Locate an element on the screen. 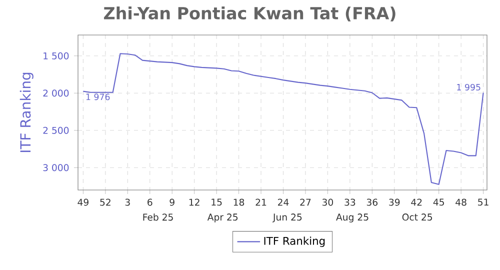  x-tick-label: 6 is located at coordinates (150, 202).